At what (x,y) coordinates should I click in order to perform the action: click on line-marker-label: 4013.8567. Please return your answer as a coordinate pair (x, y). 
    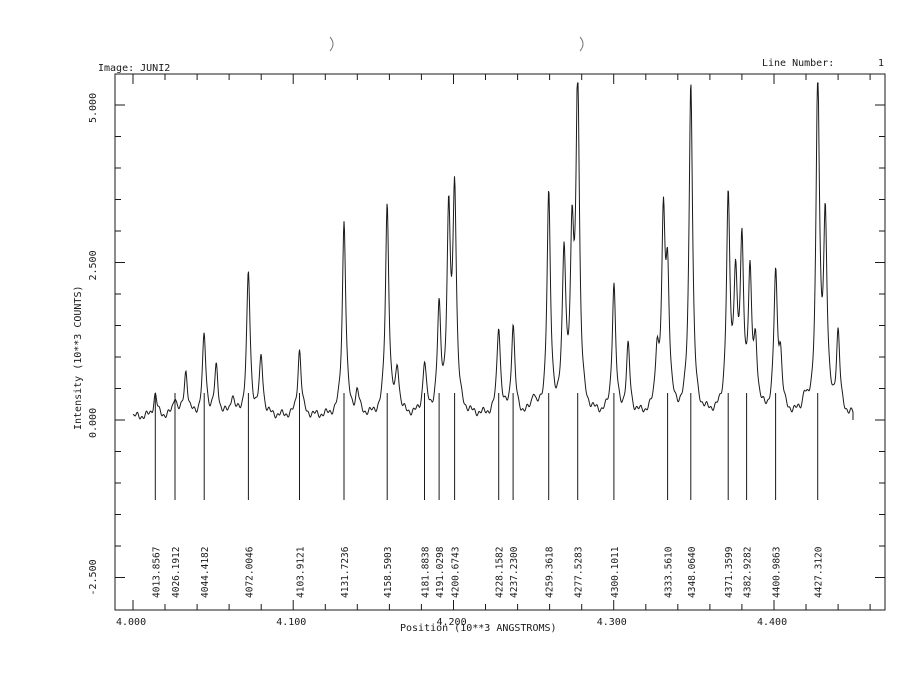
    Looking at the image, I should click on (156, 572).